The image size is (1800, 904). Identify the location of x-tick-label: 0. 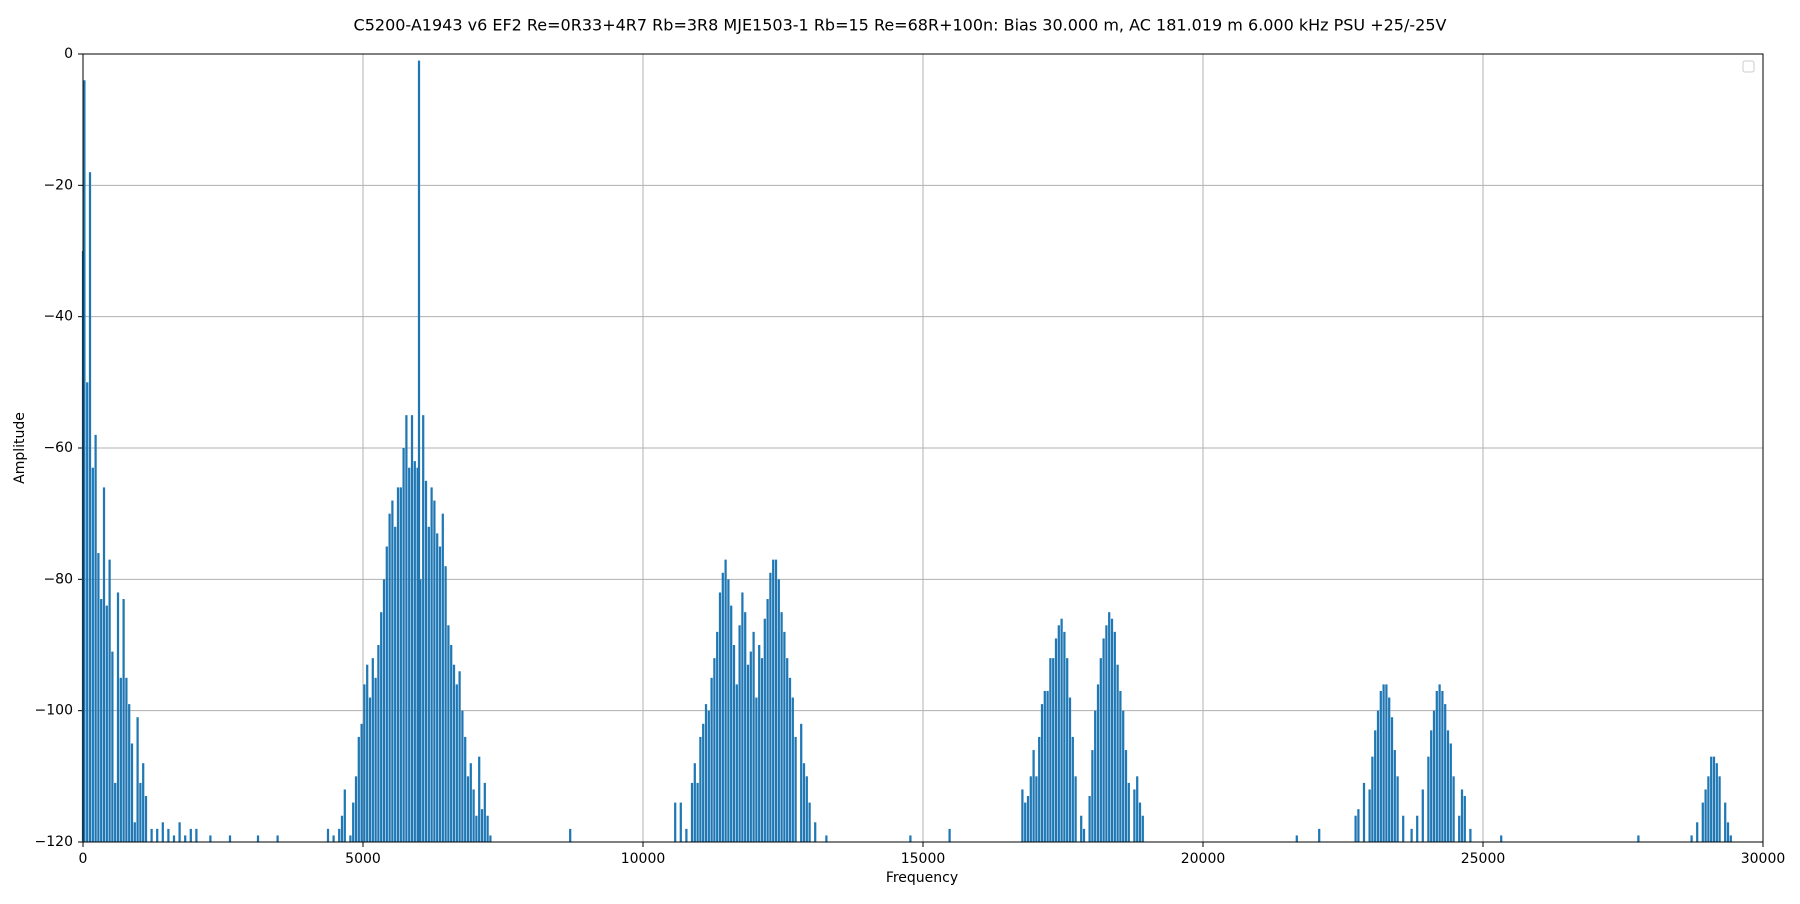
(83, 859).